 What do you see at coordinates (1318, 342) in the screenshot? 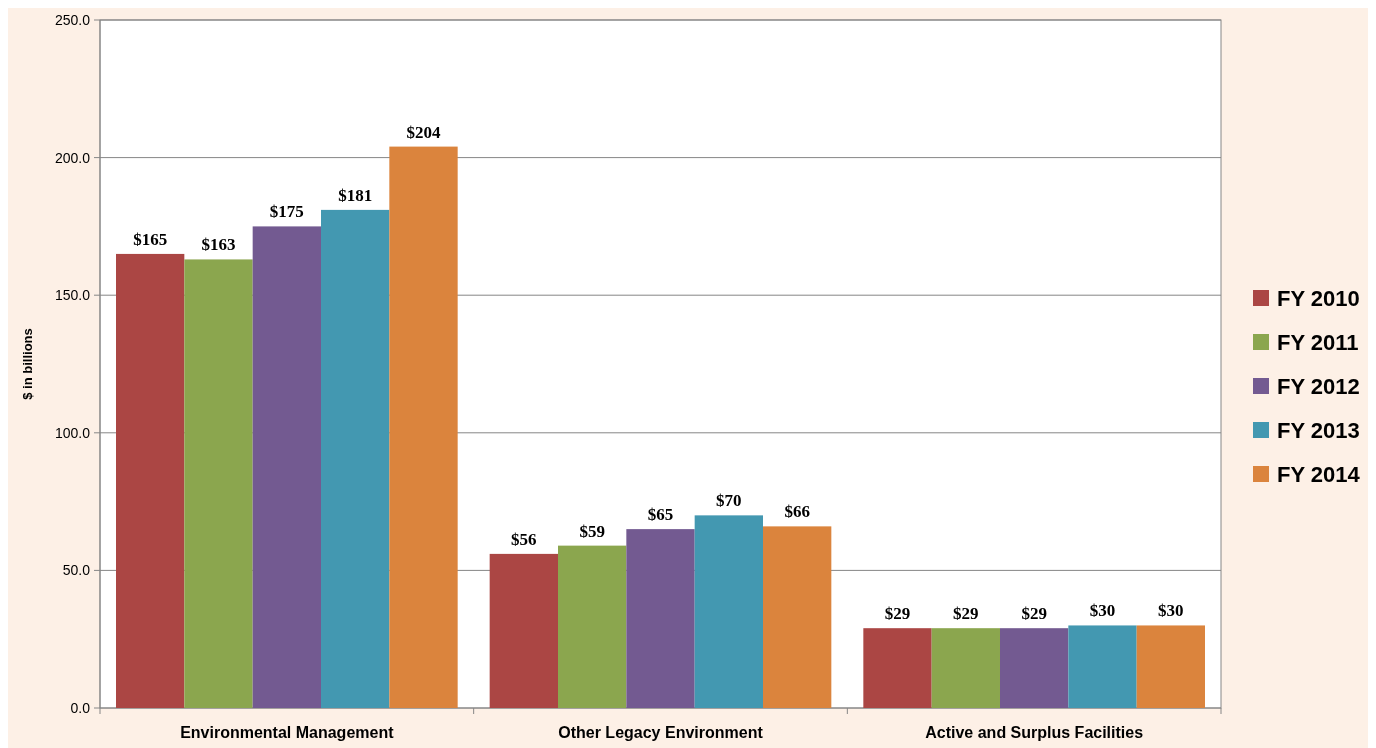
I see `legend-label: FY 2011` at bounding box center [1318, 342].